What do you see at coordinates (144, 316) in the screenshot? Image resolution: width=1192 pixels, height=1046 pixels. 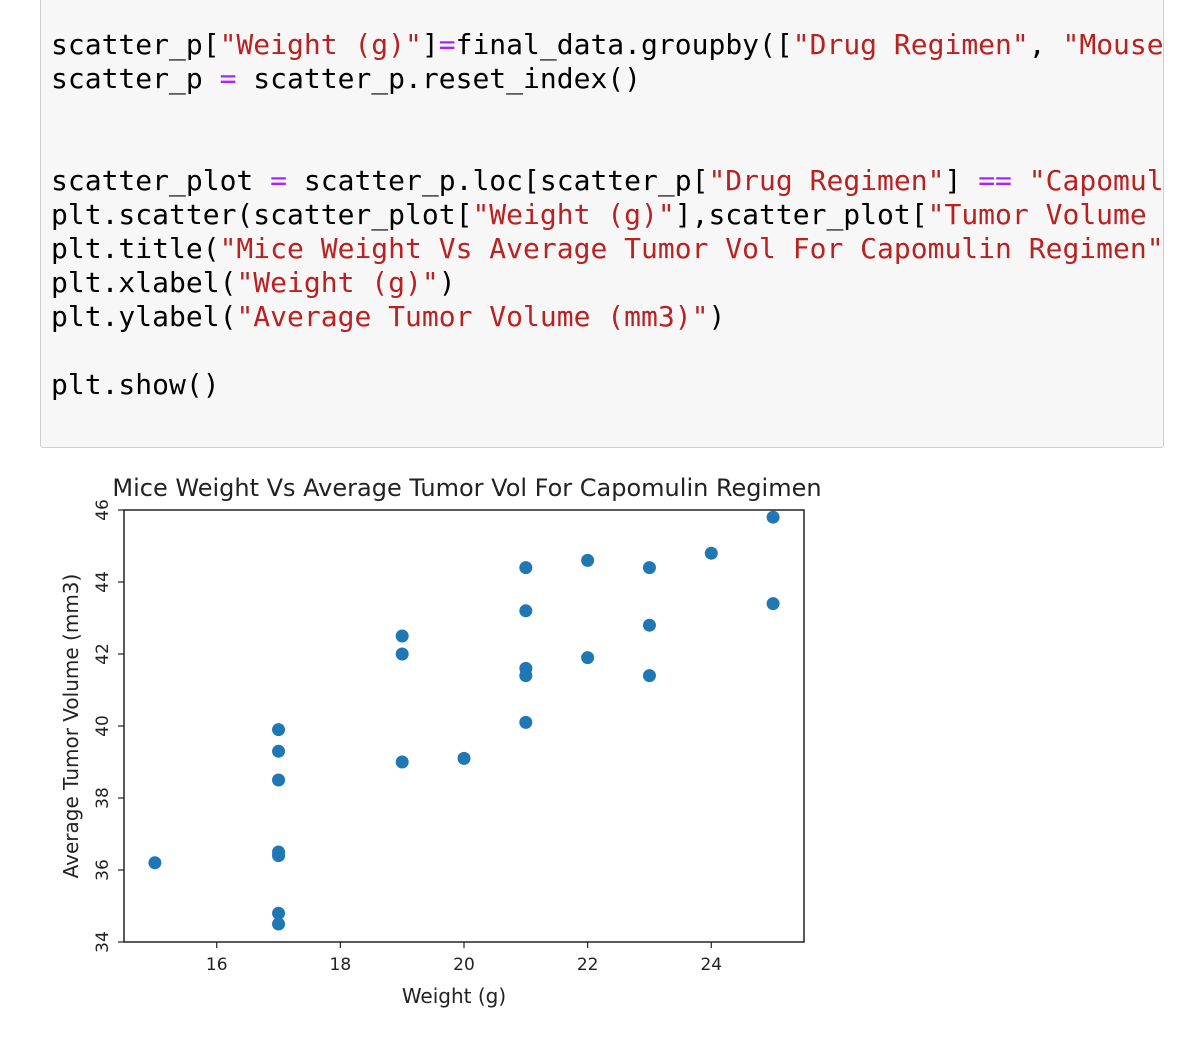 I see `code-token: plt.ylabel(` at bounding box center [144, 316].